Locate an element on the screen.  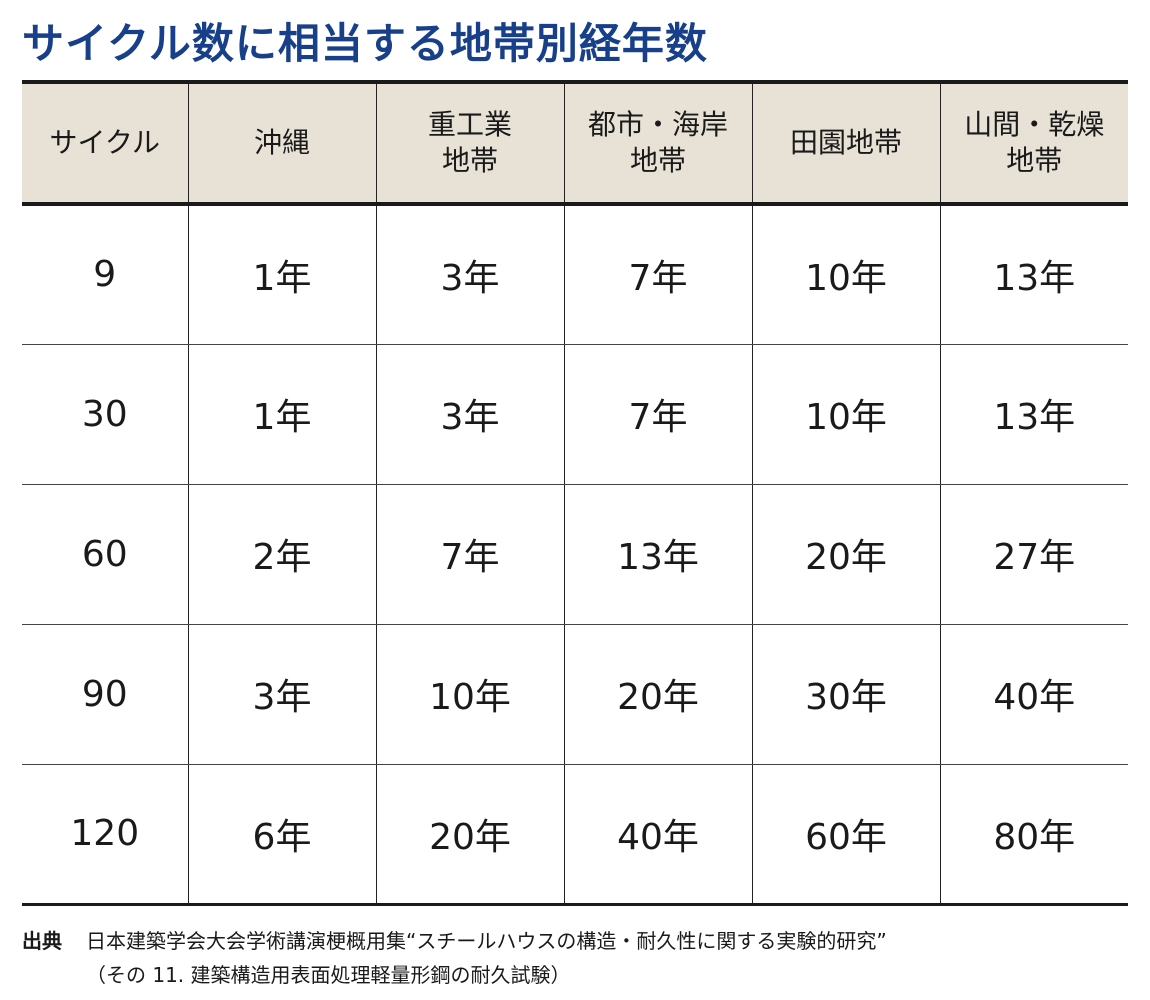
cell-heavy-industry: 10年 is located at coordinates (469, 694).